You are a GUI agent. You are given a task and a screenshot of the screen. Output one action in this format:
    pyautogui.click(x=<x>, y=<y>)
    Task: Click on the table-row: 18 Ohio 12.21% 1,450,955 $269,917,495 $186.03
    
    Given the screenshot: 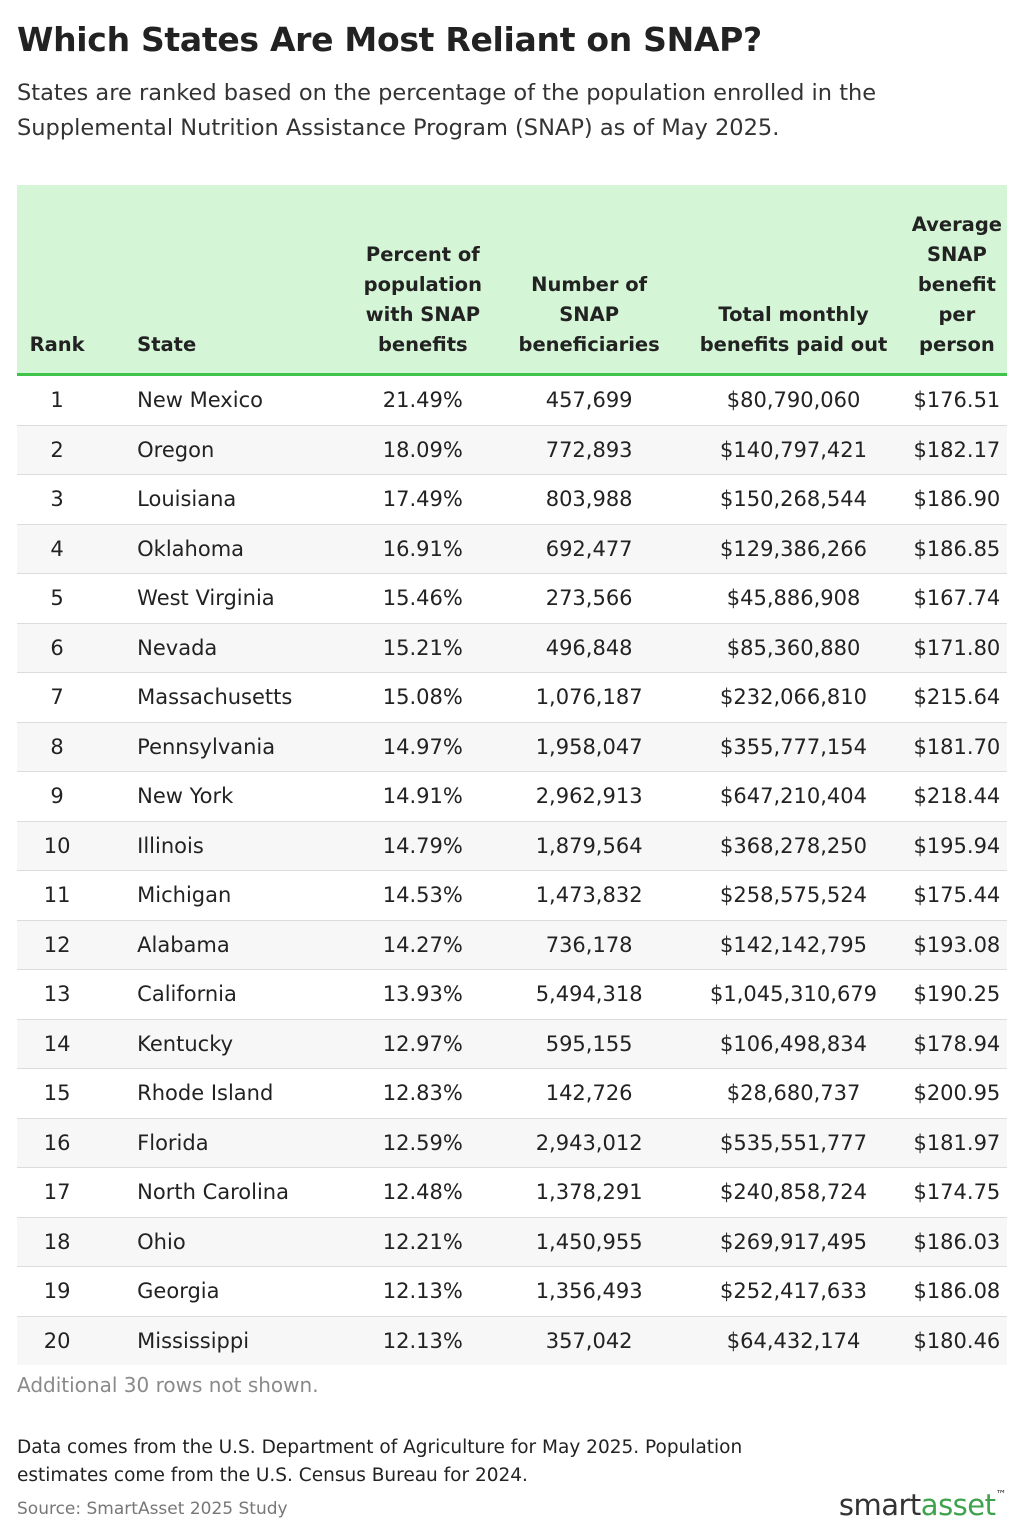 What is the action you would take?
    pyautogui.click(x=512, y=1242)
    